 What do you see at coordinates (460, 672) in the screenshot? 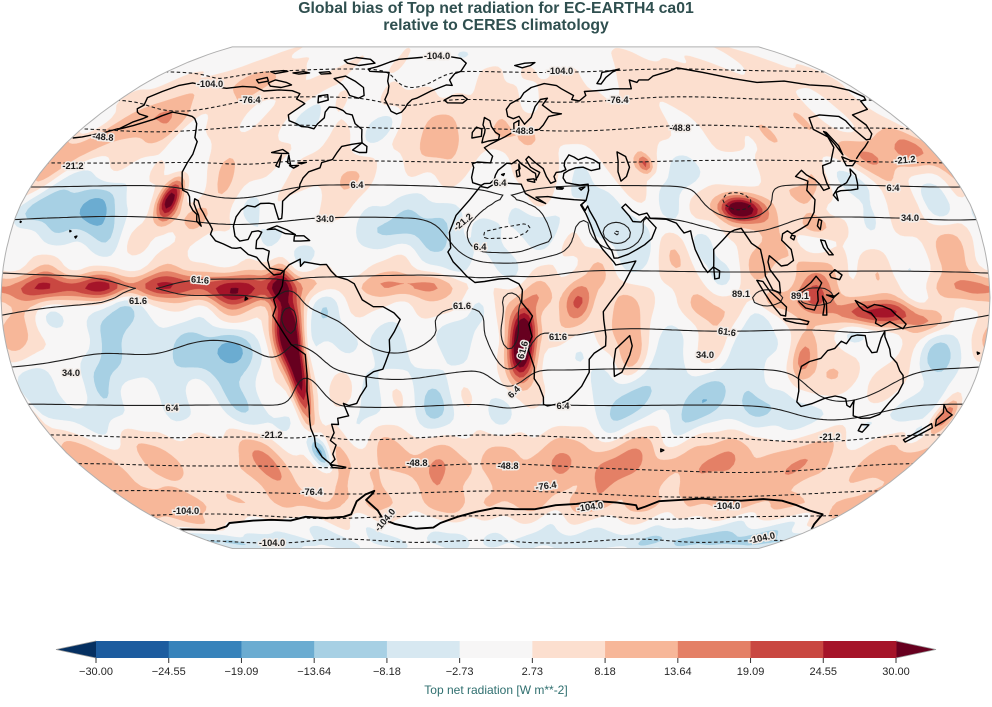
I see `svg-text: −2.73` at bounding box center [460, 672].